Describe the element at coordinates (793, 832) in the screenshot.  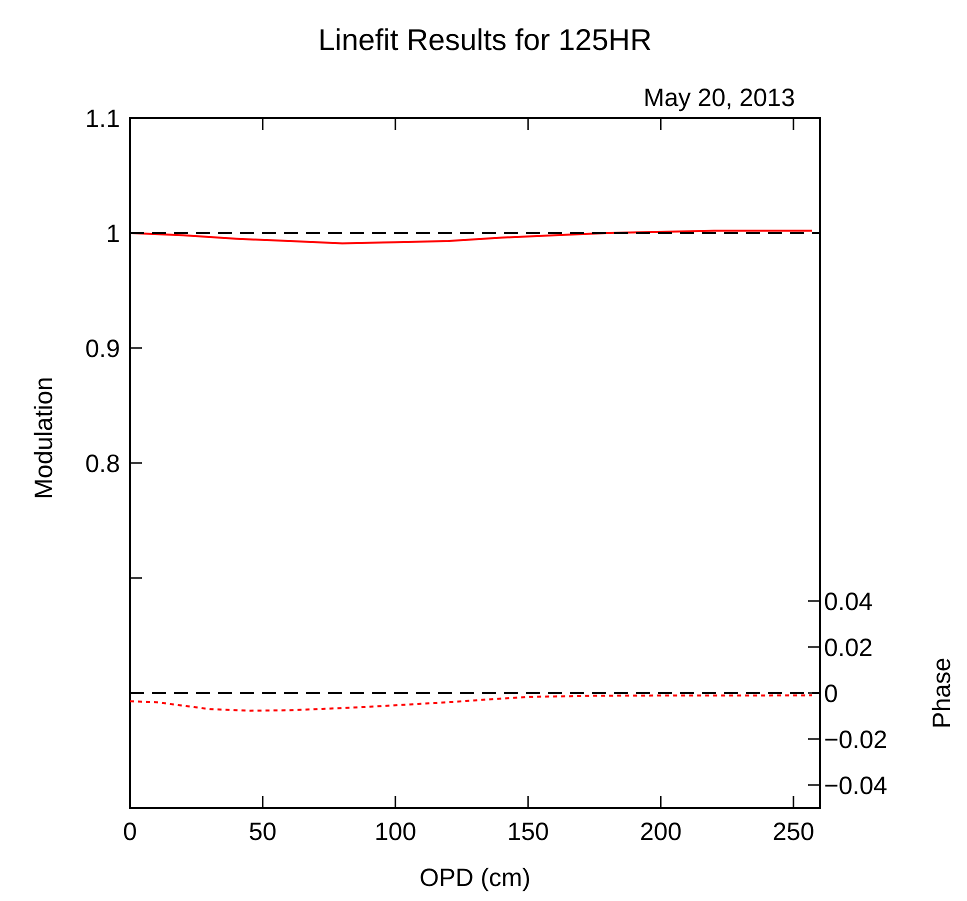
I see `x-tick-label: 250` at that location.